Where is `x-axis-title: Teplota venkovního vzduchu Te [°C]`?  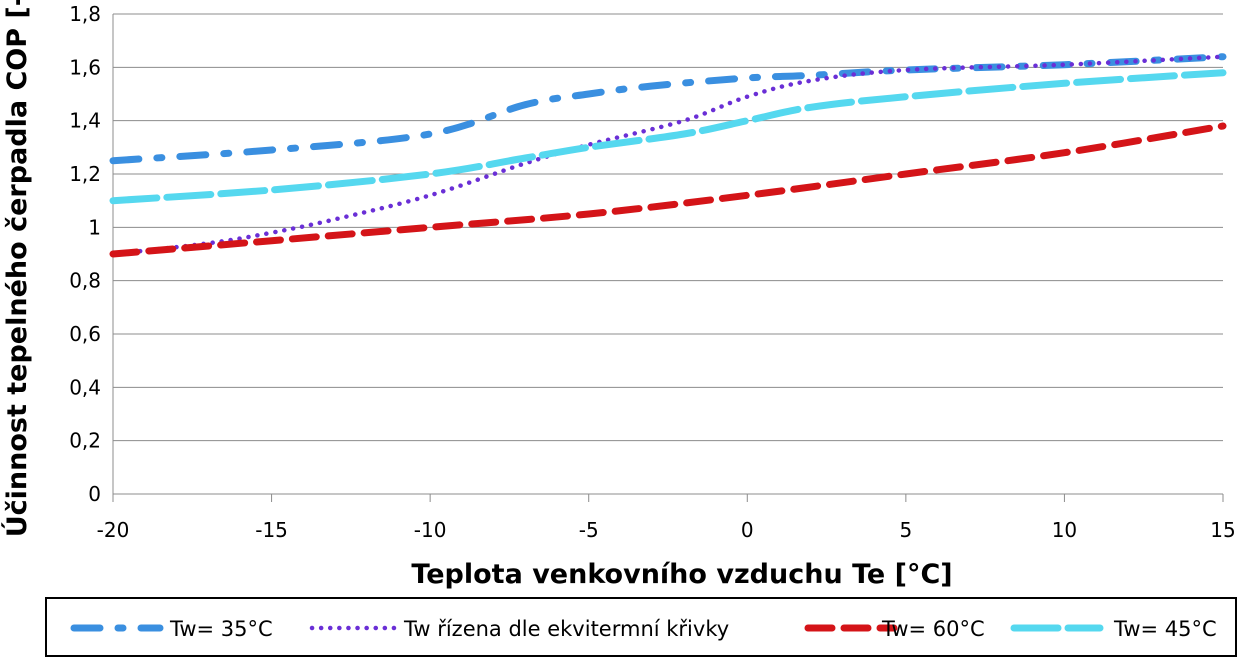 x-axis-title: Teplota venkovního vzduchu Te [°C] is located at coordinates (681, 574).